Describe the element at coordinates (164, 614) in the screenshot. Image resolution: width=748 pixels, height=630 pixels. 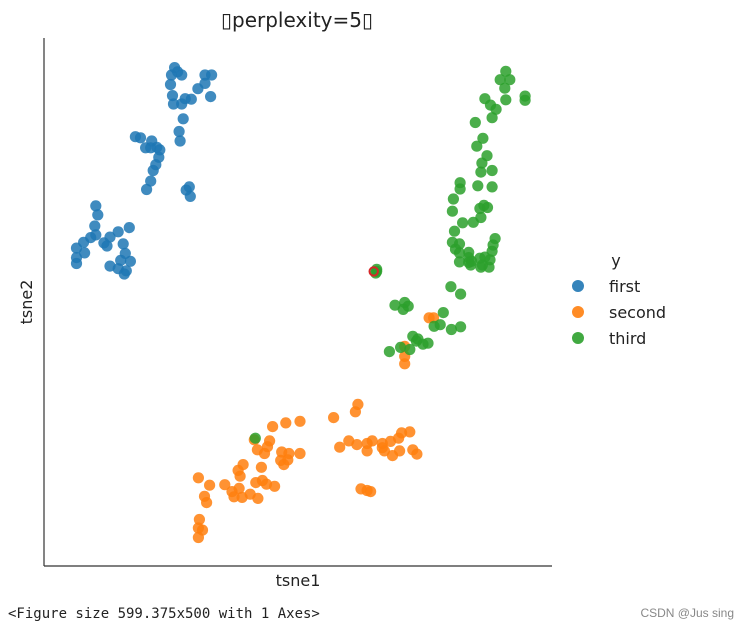
I see `figure-size-caption: <Figure size 599.375x500 with 1 Axes>` at that location.